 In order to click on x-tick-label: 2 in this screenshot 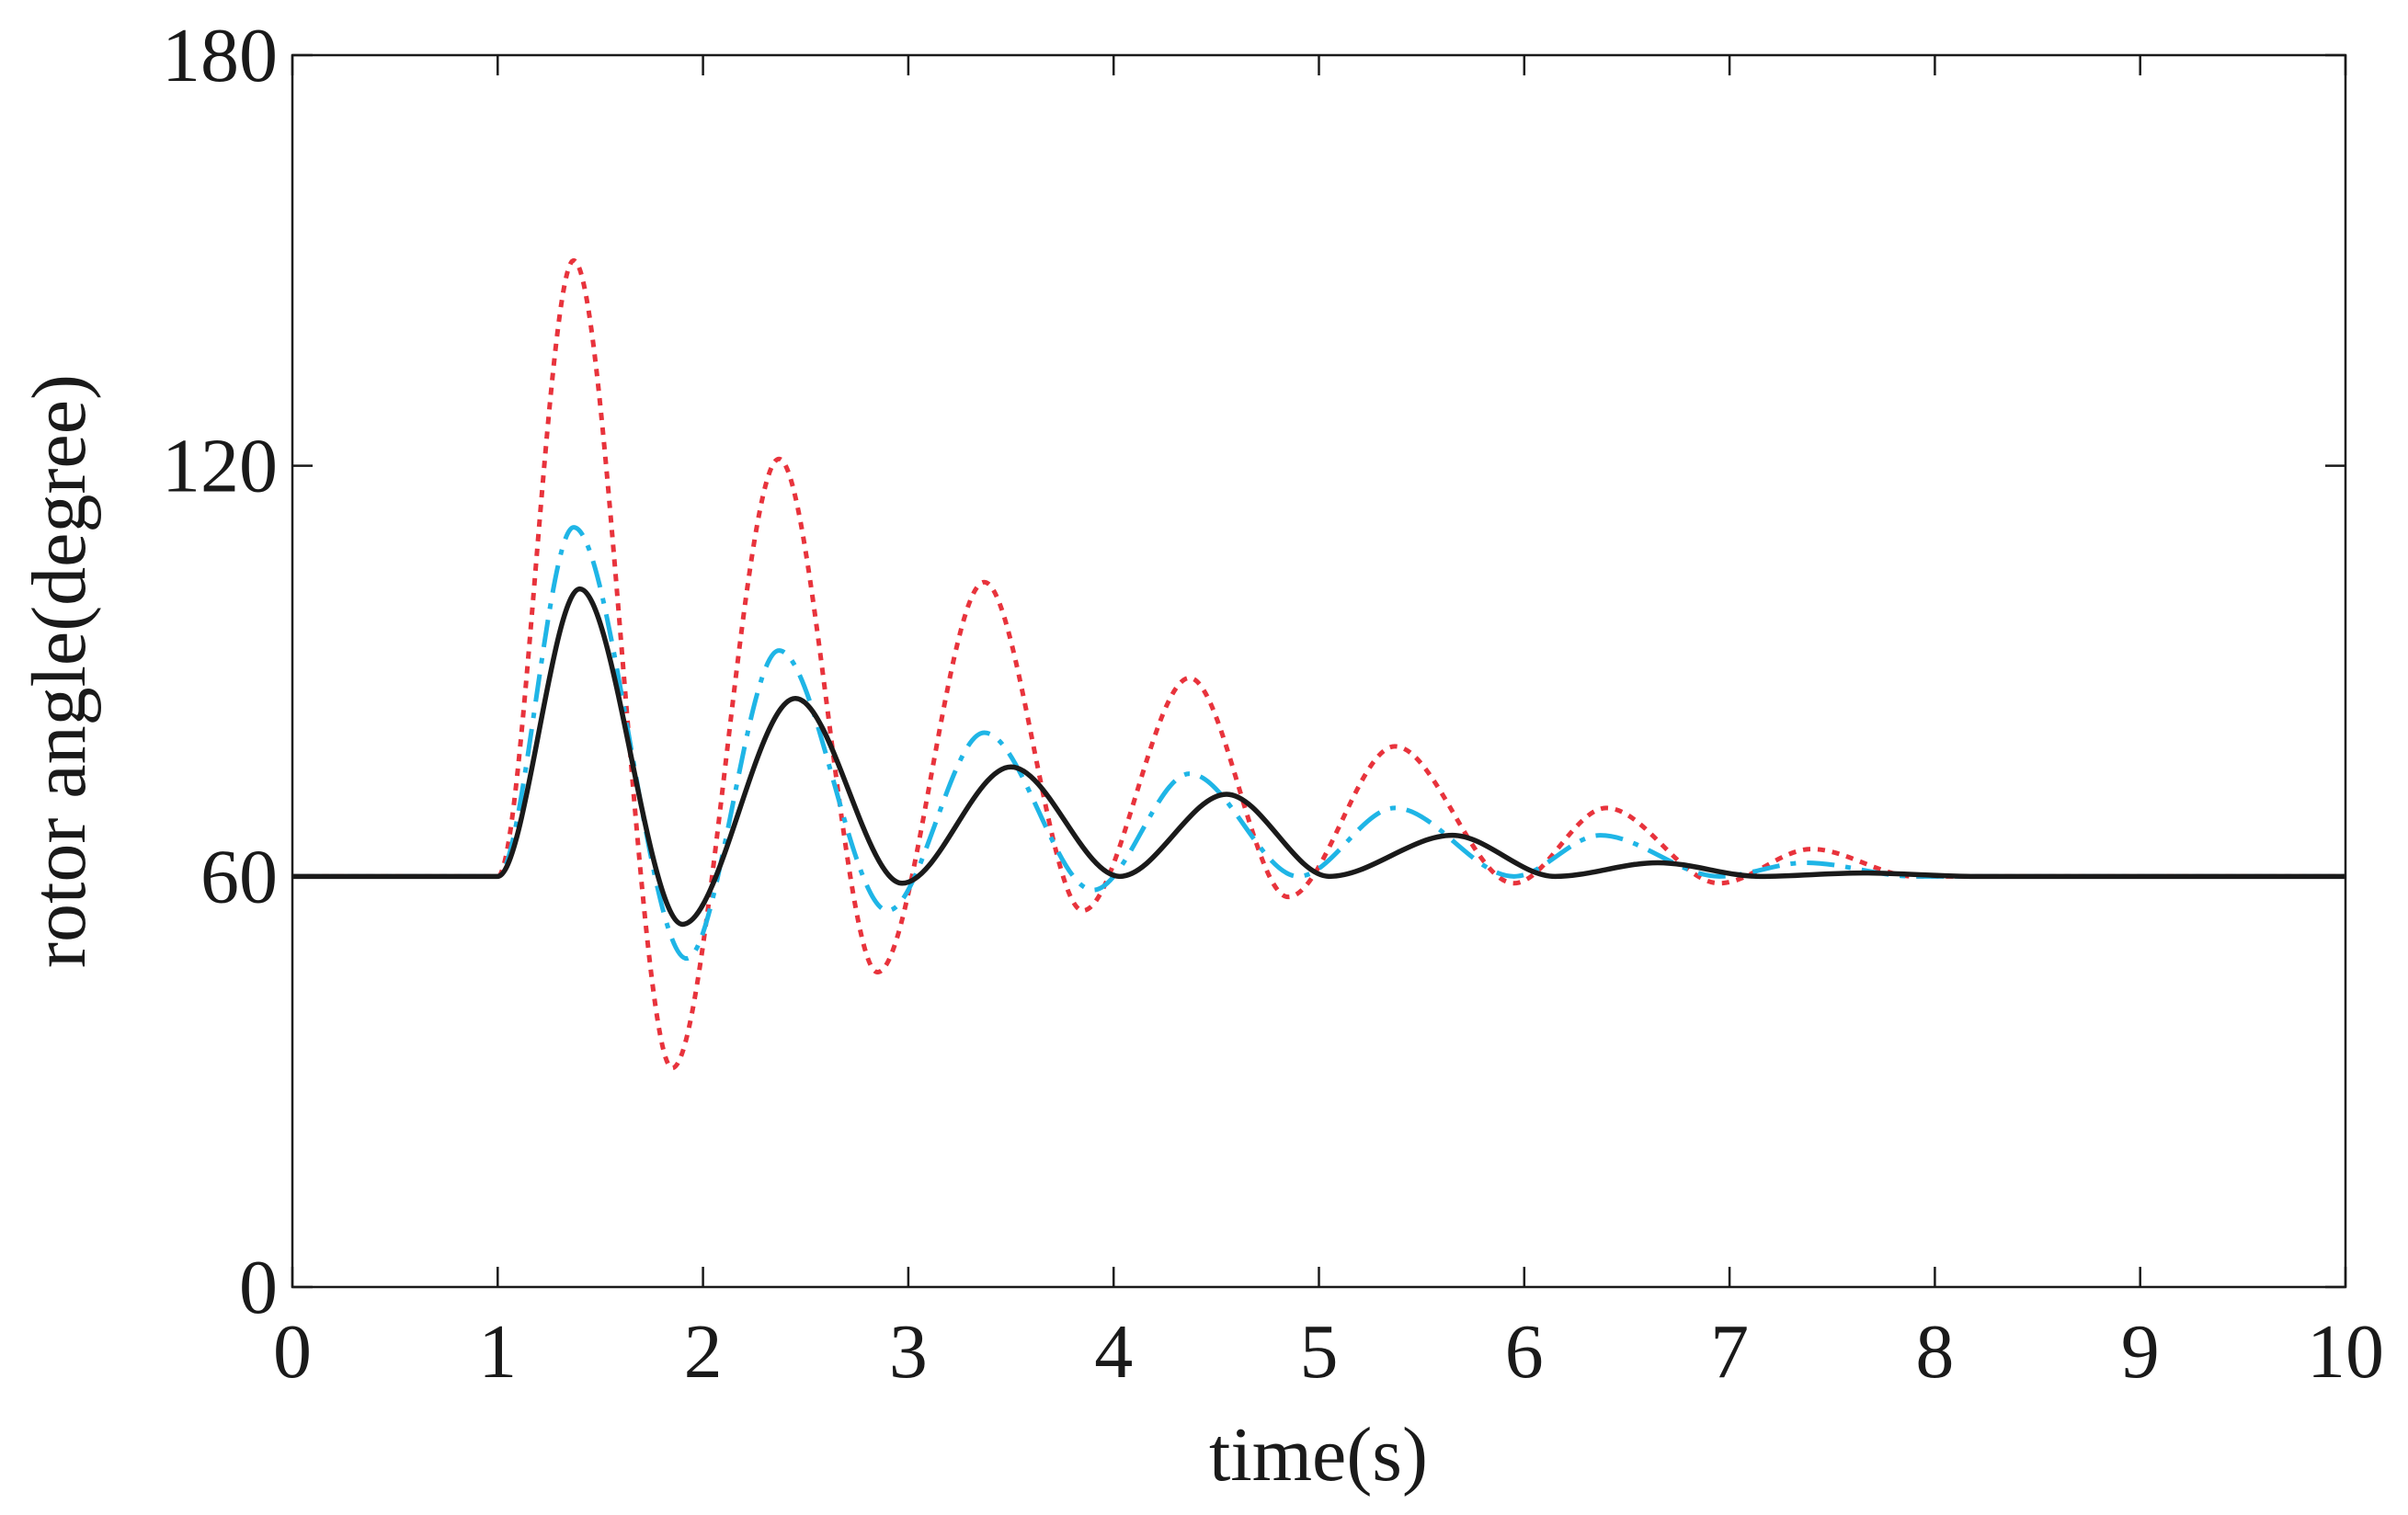, I will do `click(704, 1352)`.